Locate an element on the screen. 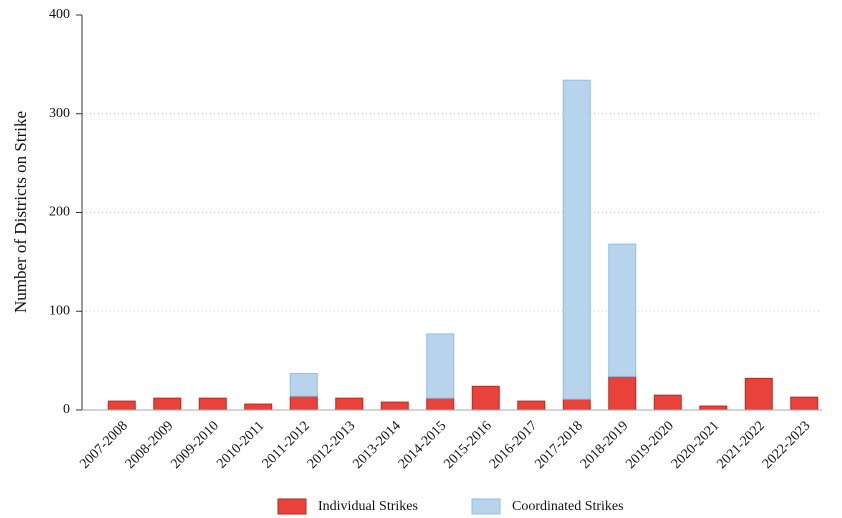  y-axis-label: Number of Districts on Strike is located at coordinates (20, 212).